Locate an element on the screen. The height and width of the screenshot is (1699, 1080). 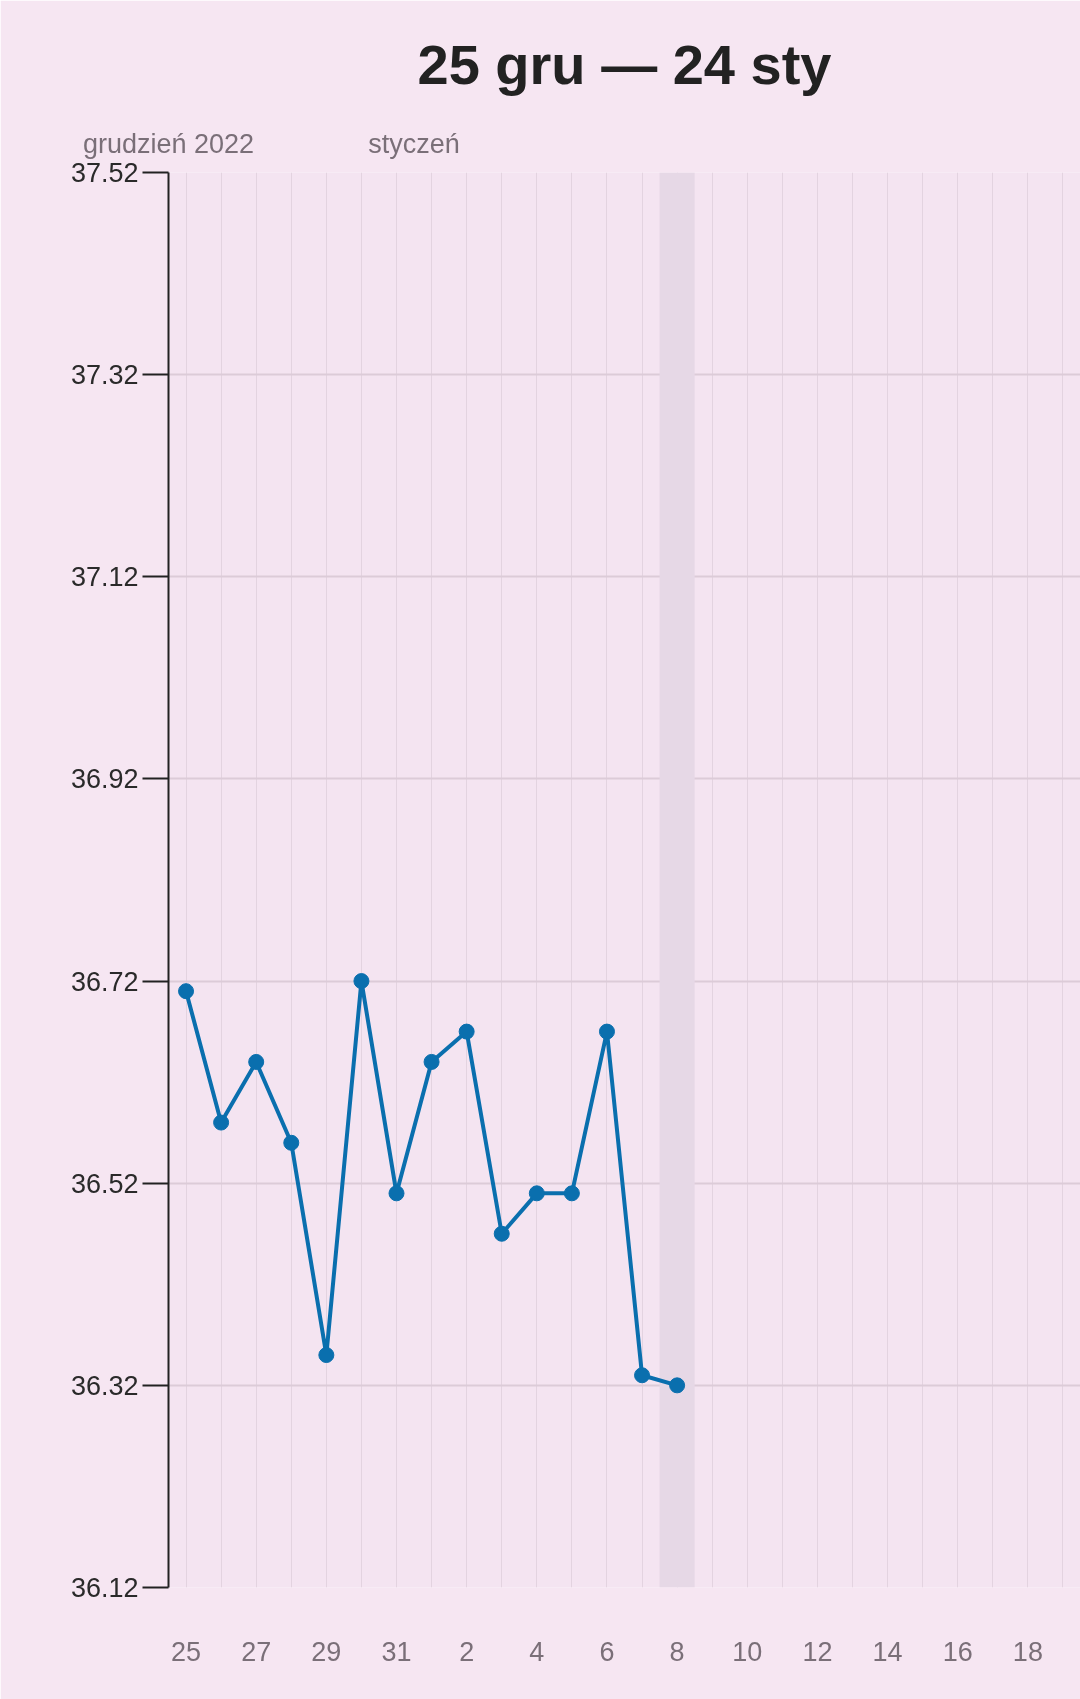
y-tick-label: 37.32 is located at coordinates (104, 375).